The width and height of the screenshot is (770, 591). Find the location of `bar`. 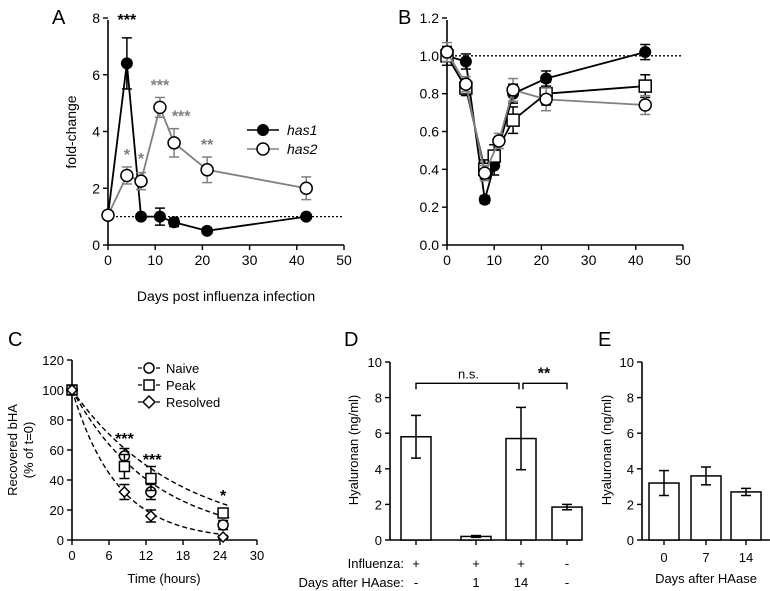

bar is located at coordinates (746, 516).